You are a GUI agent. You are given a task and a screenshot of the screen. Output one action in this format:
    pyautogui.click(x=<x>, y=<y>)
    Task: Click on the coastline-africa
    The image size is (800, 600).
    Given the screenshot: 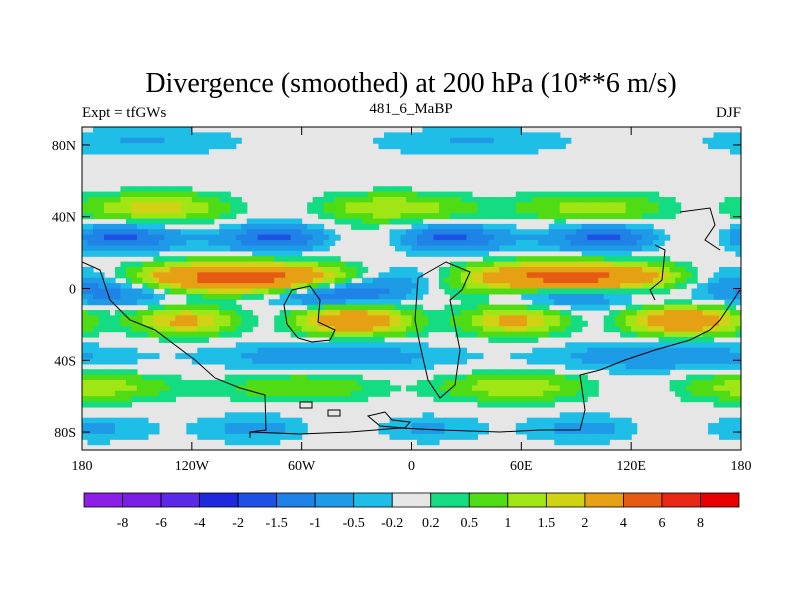 What is the action you would take?
    pyautogui.click(x=442, y=330)
    